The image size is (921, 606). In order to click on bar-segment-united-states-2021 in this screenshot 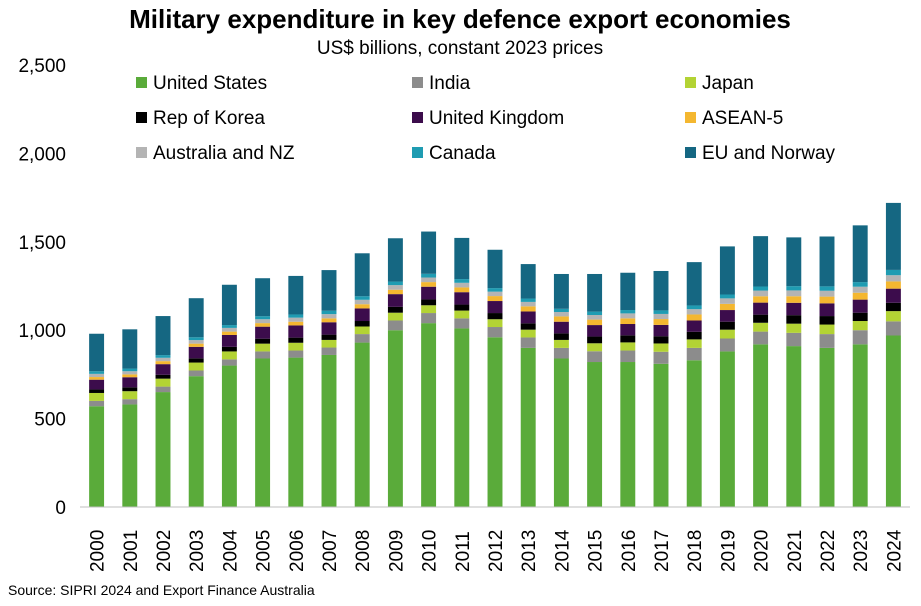, I will do `click(794, 426)`.